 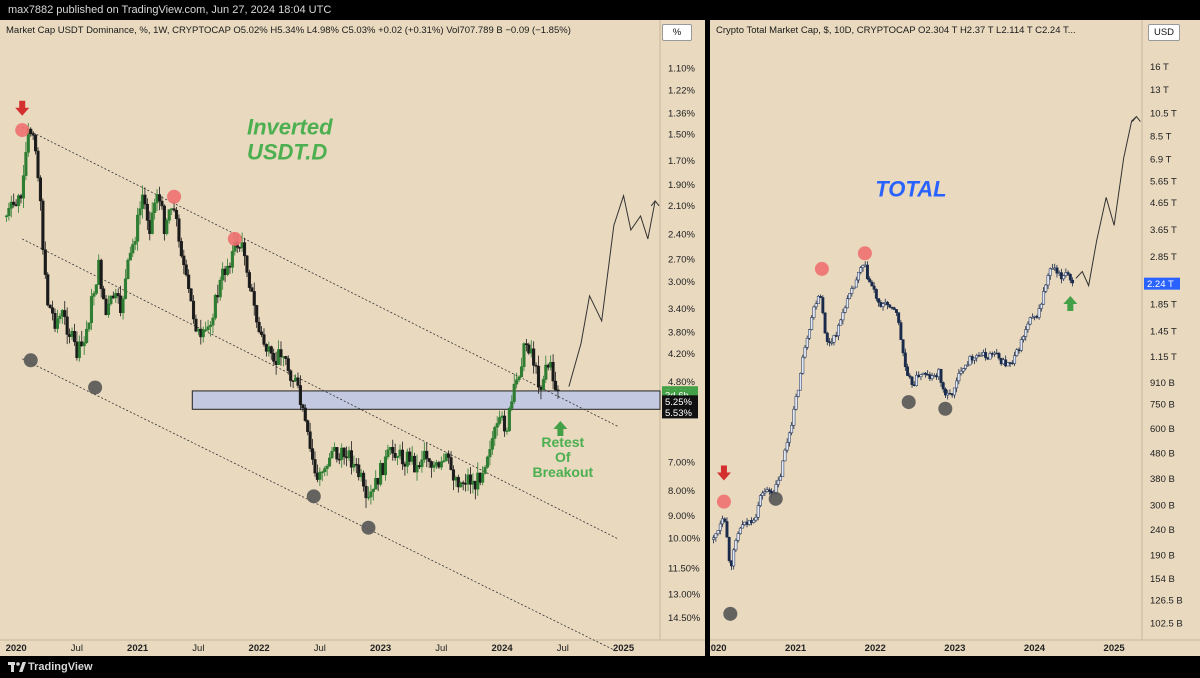 What do you see at coordinates (1162, 556) in the screenshot?
I see `total-y-tick-label: 190 B` at bounding box center [1162, 556].